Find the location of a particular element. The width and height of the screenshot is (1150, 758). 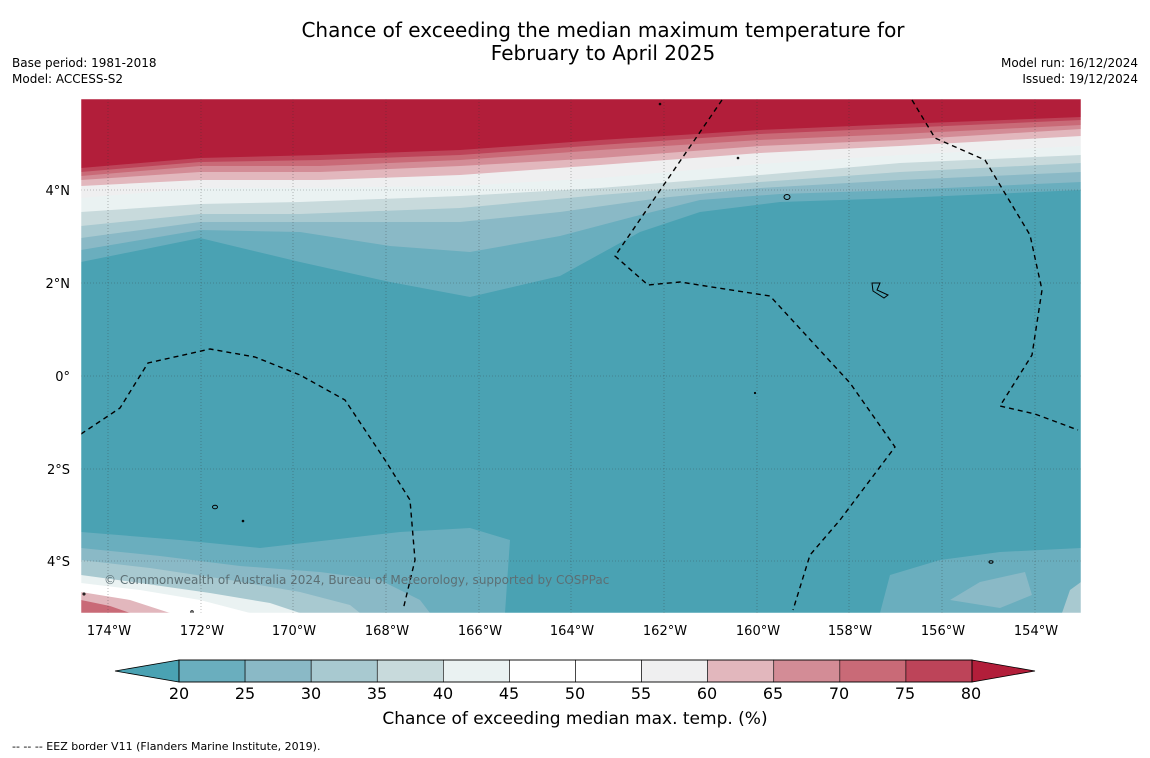

colorbar is located at coordinates (575, 671).